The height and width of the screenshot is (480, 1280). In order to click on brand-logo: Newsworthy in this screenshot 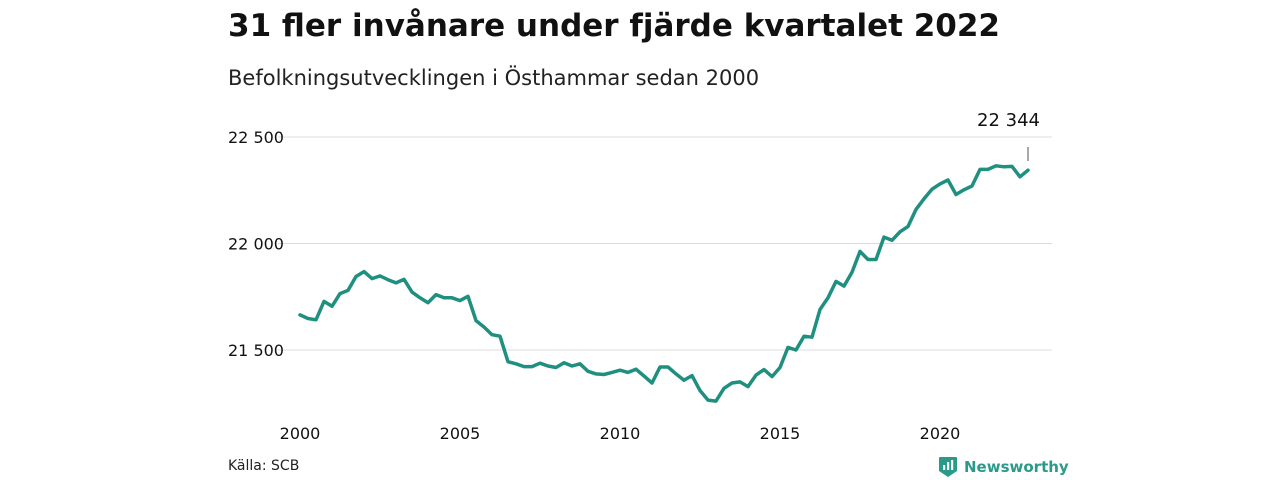, I will do `click(1003, 467)`.